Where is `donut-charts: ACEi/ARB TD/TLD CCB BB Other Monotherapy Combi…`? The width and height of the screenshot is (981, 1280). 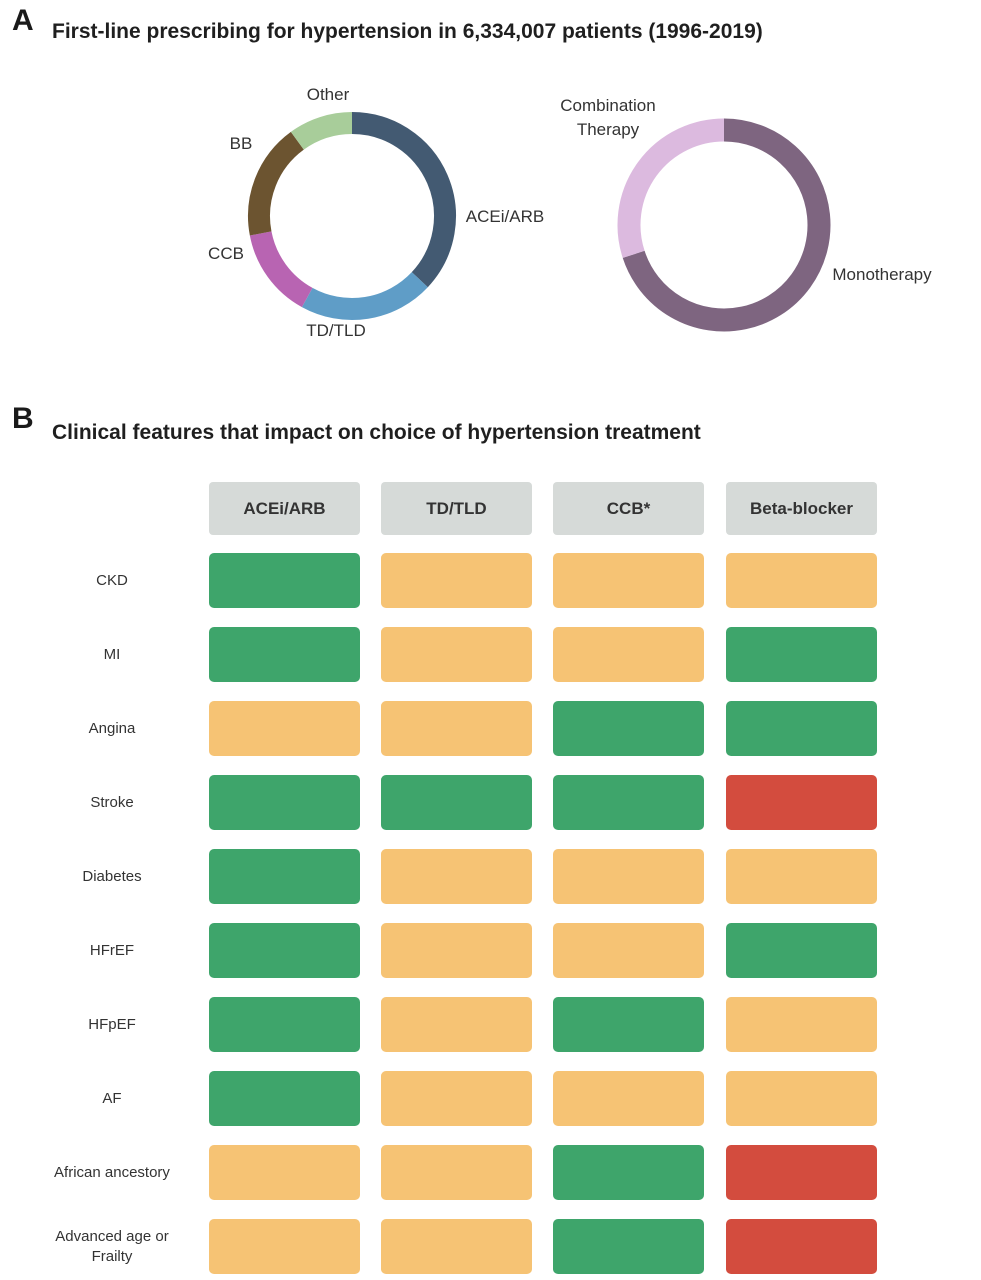 donut-charts: ACEi/ARB TD/TLD CCB BB Other Monotherapy Combi… is located at coordinates (570, 212).